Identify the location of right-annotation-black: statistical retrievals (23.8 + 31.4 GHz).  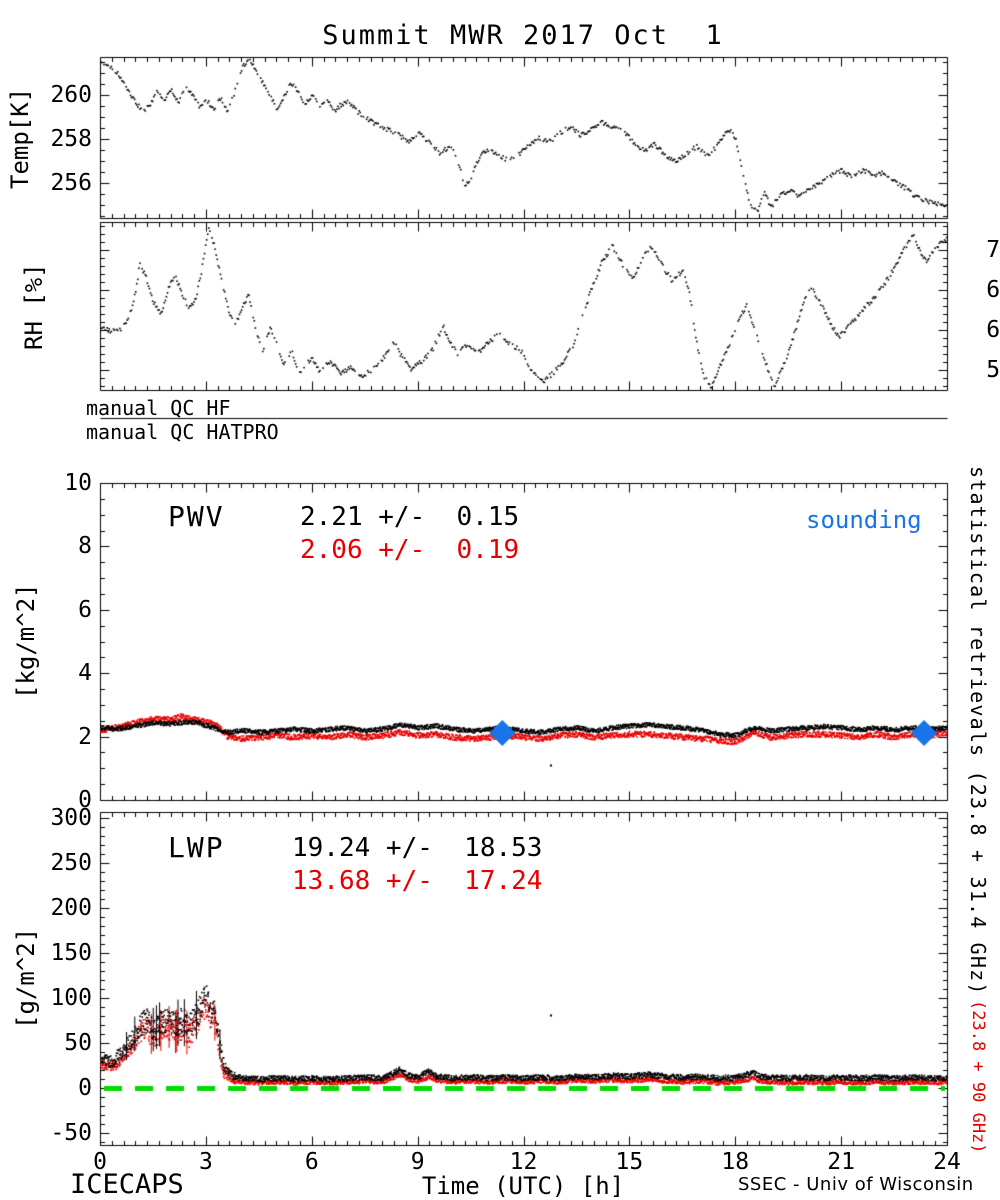
(978, 731).